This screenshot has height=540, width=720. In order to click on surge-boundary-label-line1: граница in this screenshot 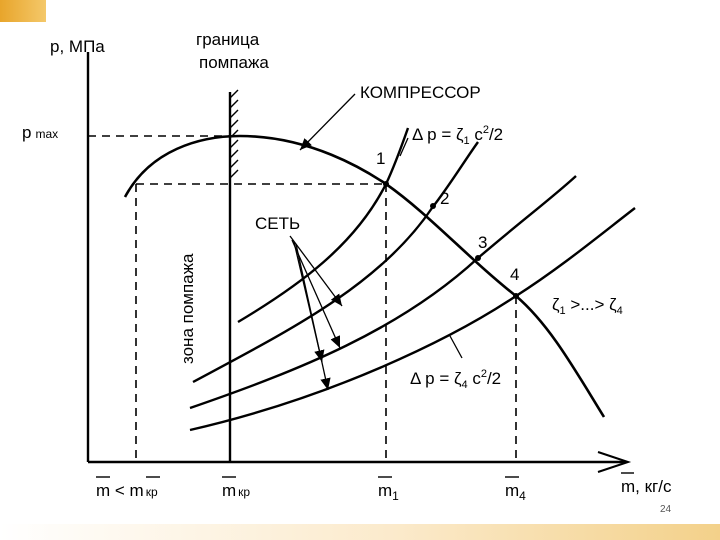, I will do `click(228, 39)`.